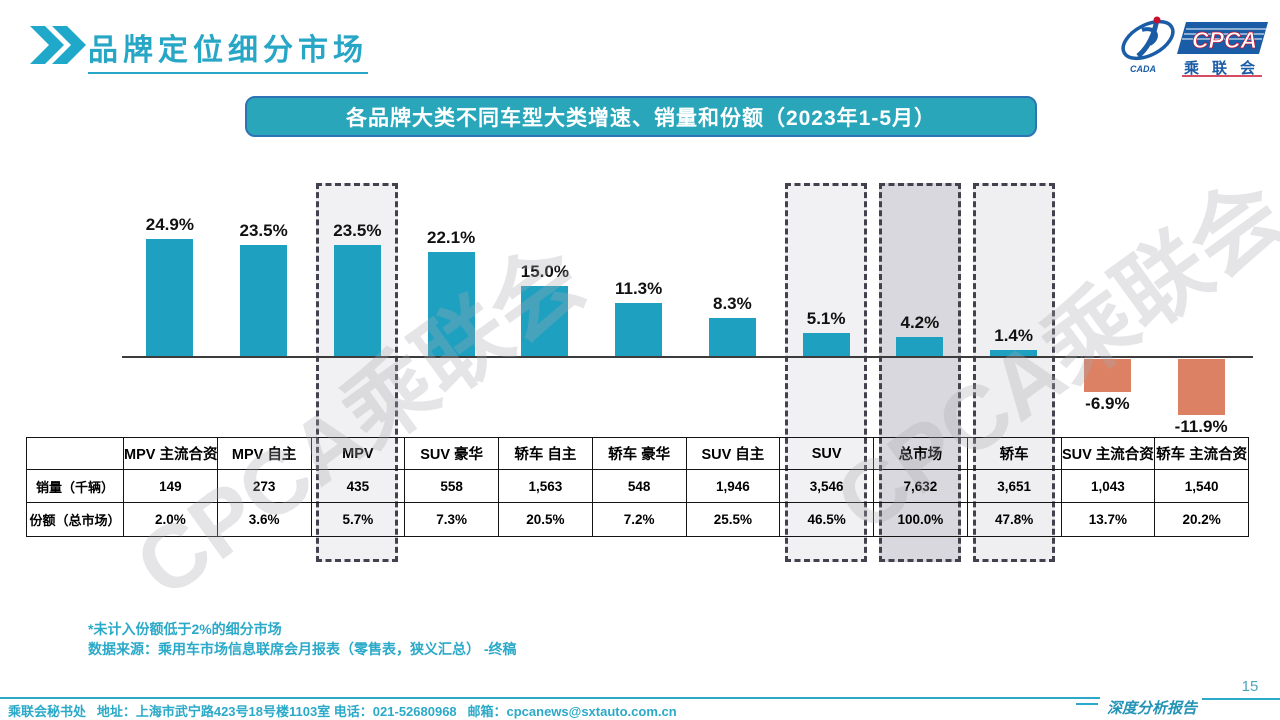  Describe the element at coordinates (1201, 453) in the screenshot. I see `col-header: 轿车 主流合资` at that location.